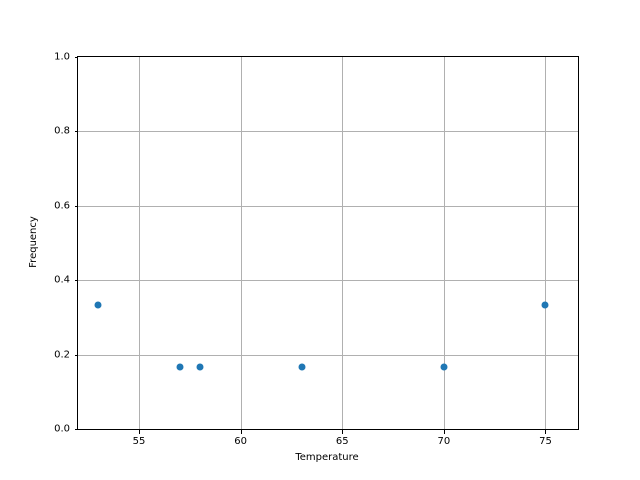 The image size is (640, 480). What do you see at coordinates (62, 429) in the screenshot?
I see `y-tick-label: 0.0` at bounding box center [62, 429].